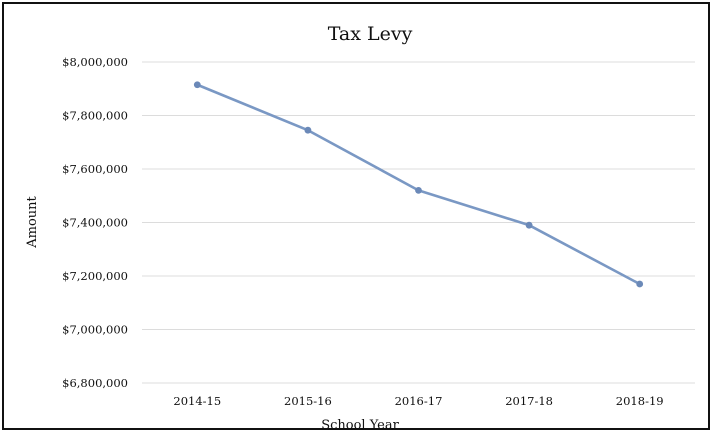 Image resolution: width=715 pixels, height=434 pixels. What do you see at coordinates (95, 62) in the screenshot?
I see `y-tick-label: $8,000,000` at bounding box center [95, 62].